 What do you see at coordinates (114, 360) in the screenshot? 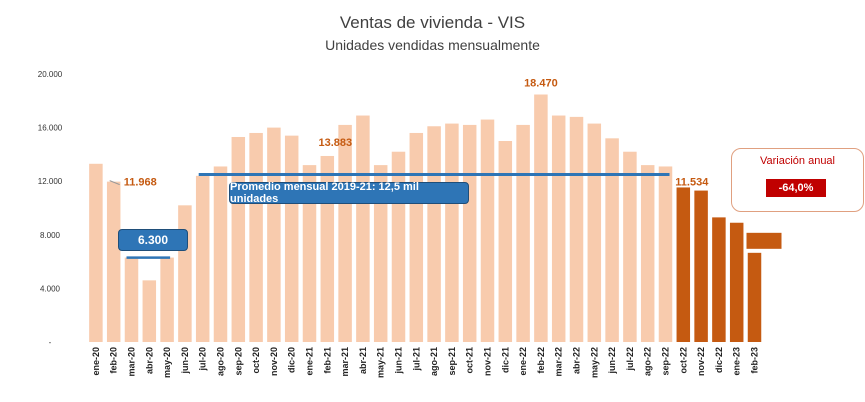
I see `x-tick-label: feb-20` at bounding box center [114, 360].